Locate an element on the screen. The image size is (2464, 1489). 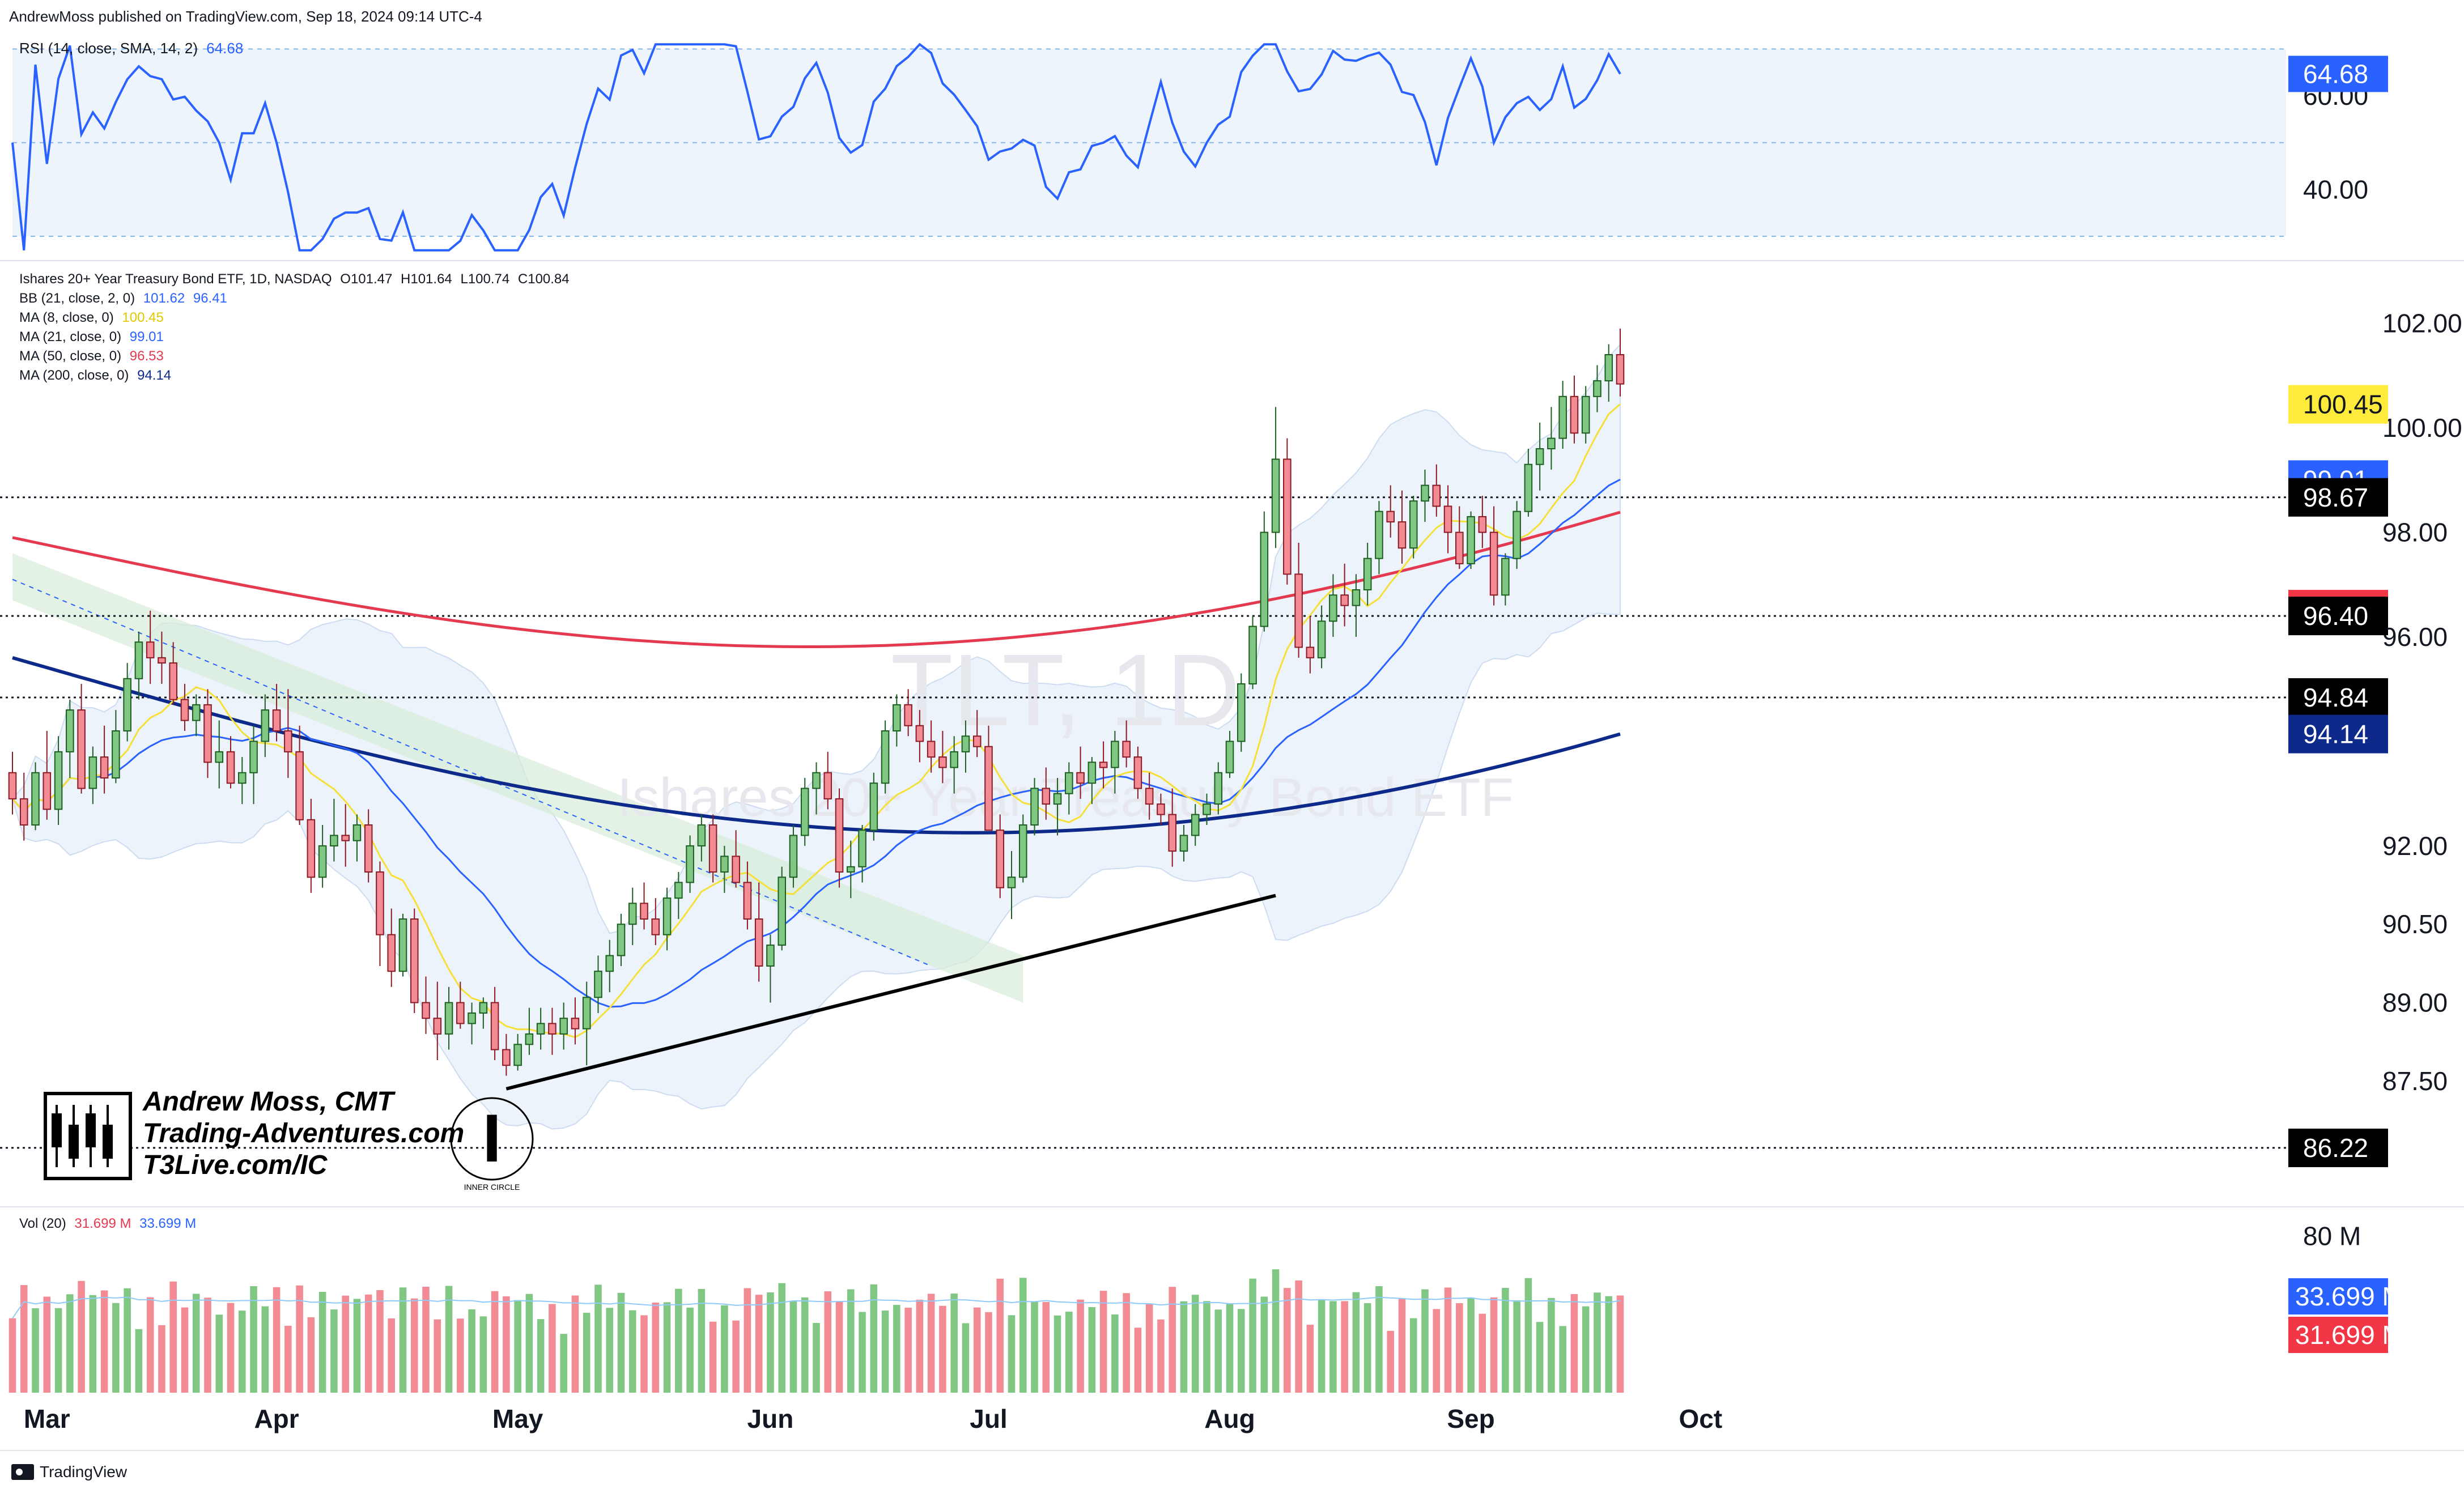
price-label-text: 98.67 is located at coordinates (2335, 497).